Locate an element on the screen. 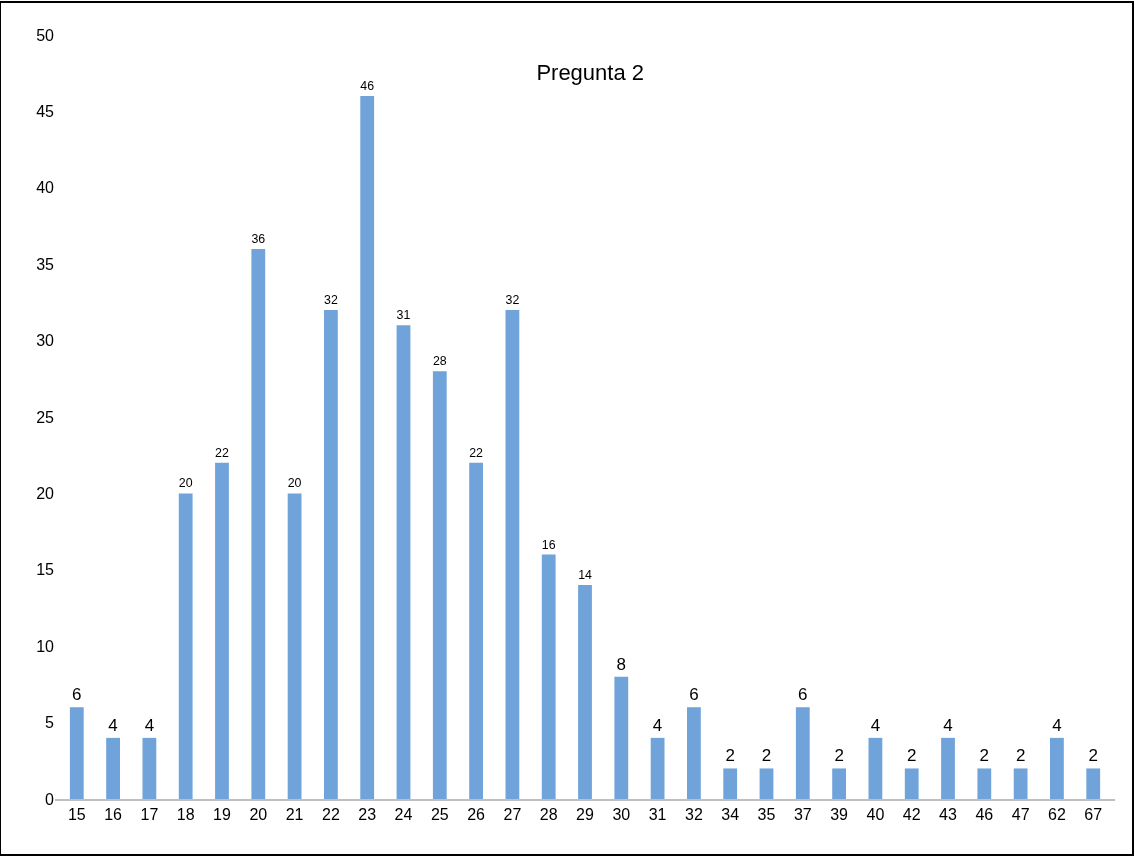 This screenshot has height=857, width=1135. x-tick-label: 30 is located at coordinates (621, 815).